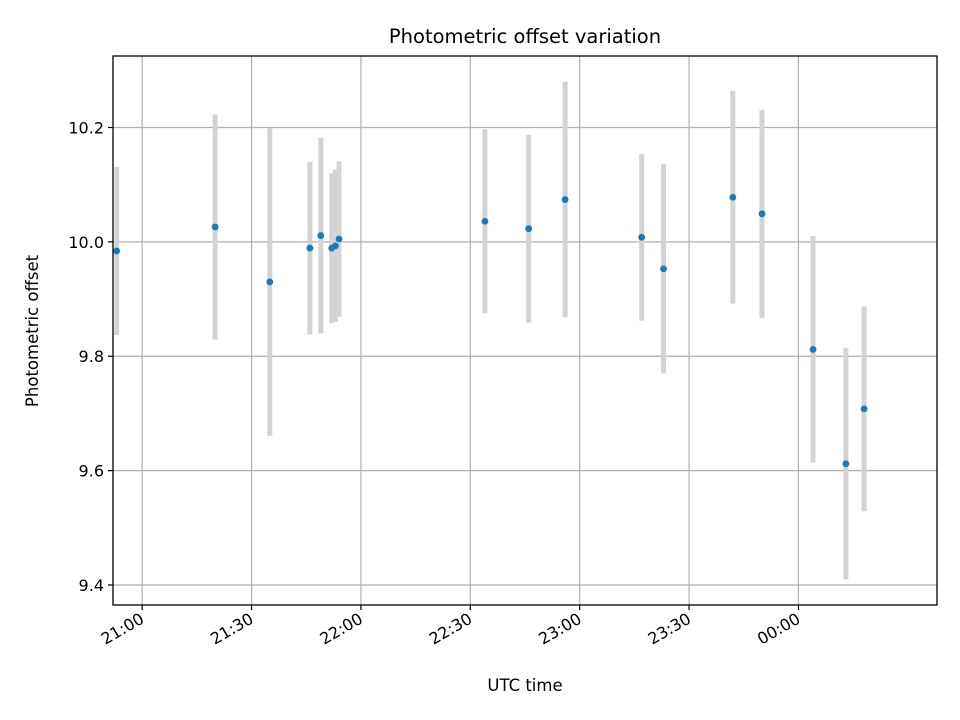 This screenshot has width=960, height=720. I want to click on x-axis-title: UTC time, so click(524, 685).